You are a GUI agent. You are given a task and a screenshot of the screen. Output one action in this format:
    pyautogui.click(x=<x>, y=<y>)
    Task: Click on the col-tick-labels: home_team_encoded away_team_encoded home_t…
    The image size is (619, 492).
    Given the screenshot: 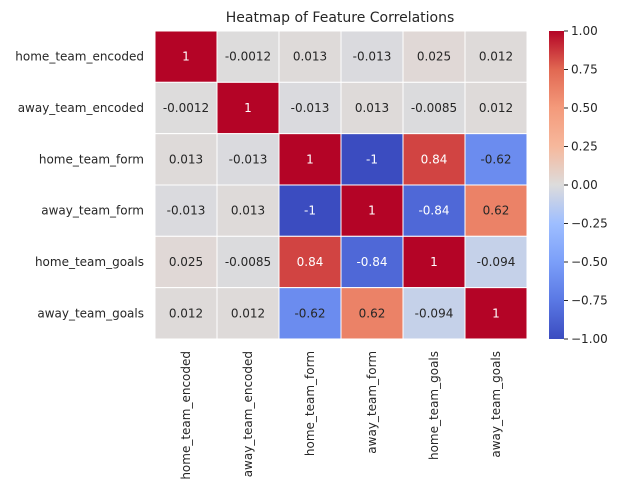 What is the action you would take?
    pyautogui.click(x=341, y=415)
    